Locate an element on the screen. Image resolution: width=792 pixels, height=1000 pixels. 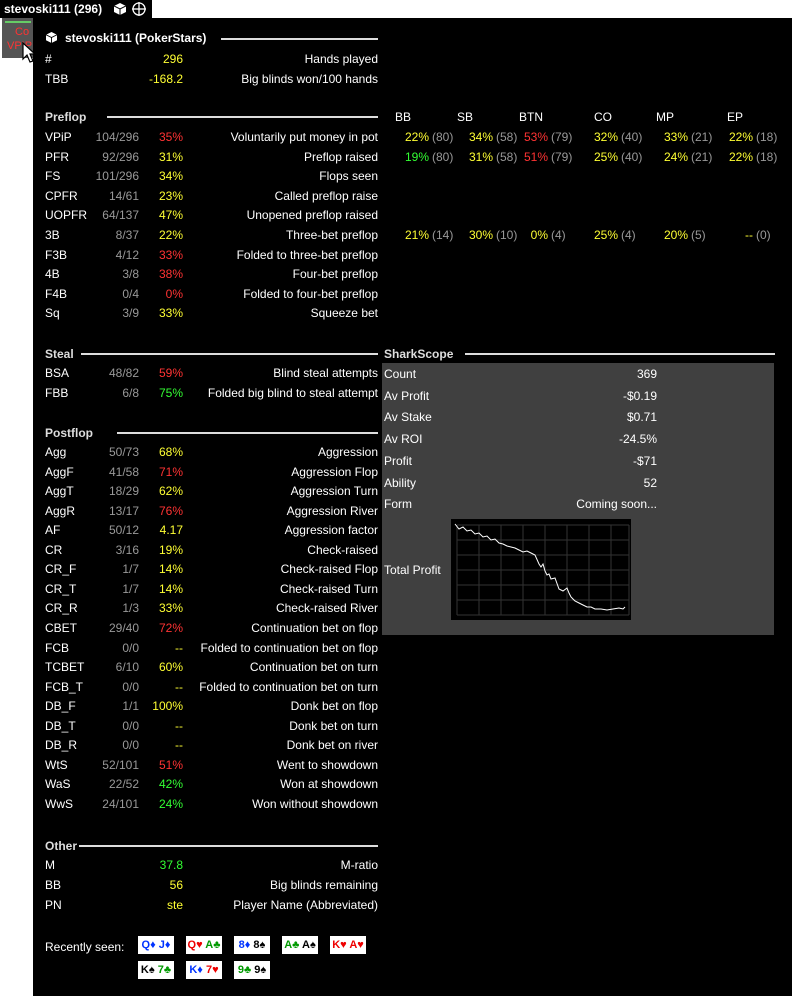
stat-label: Aggression River is located at coordinates (332, 510).